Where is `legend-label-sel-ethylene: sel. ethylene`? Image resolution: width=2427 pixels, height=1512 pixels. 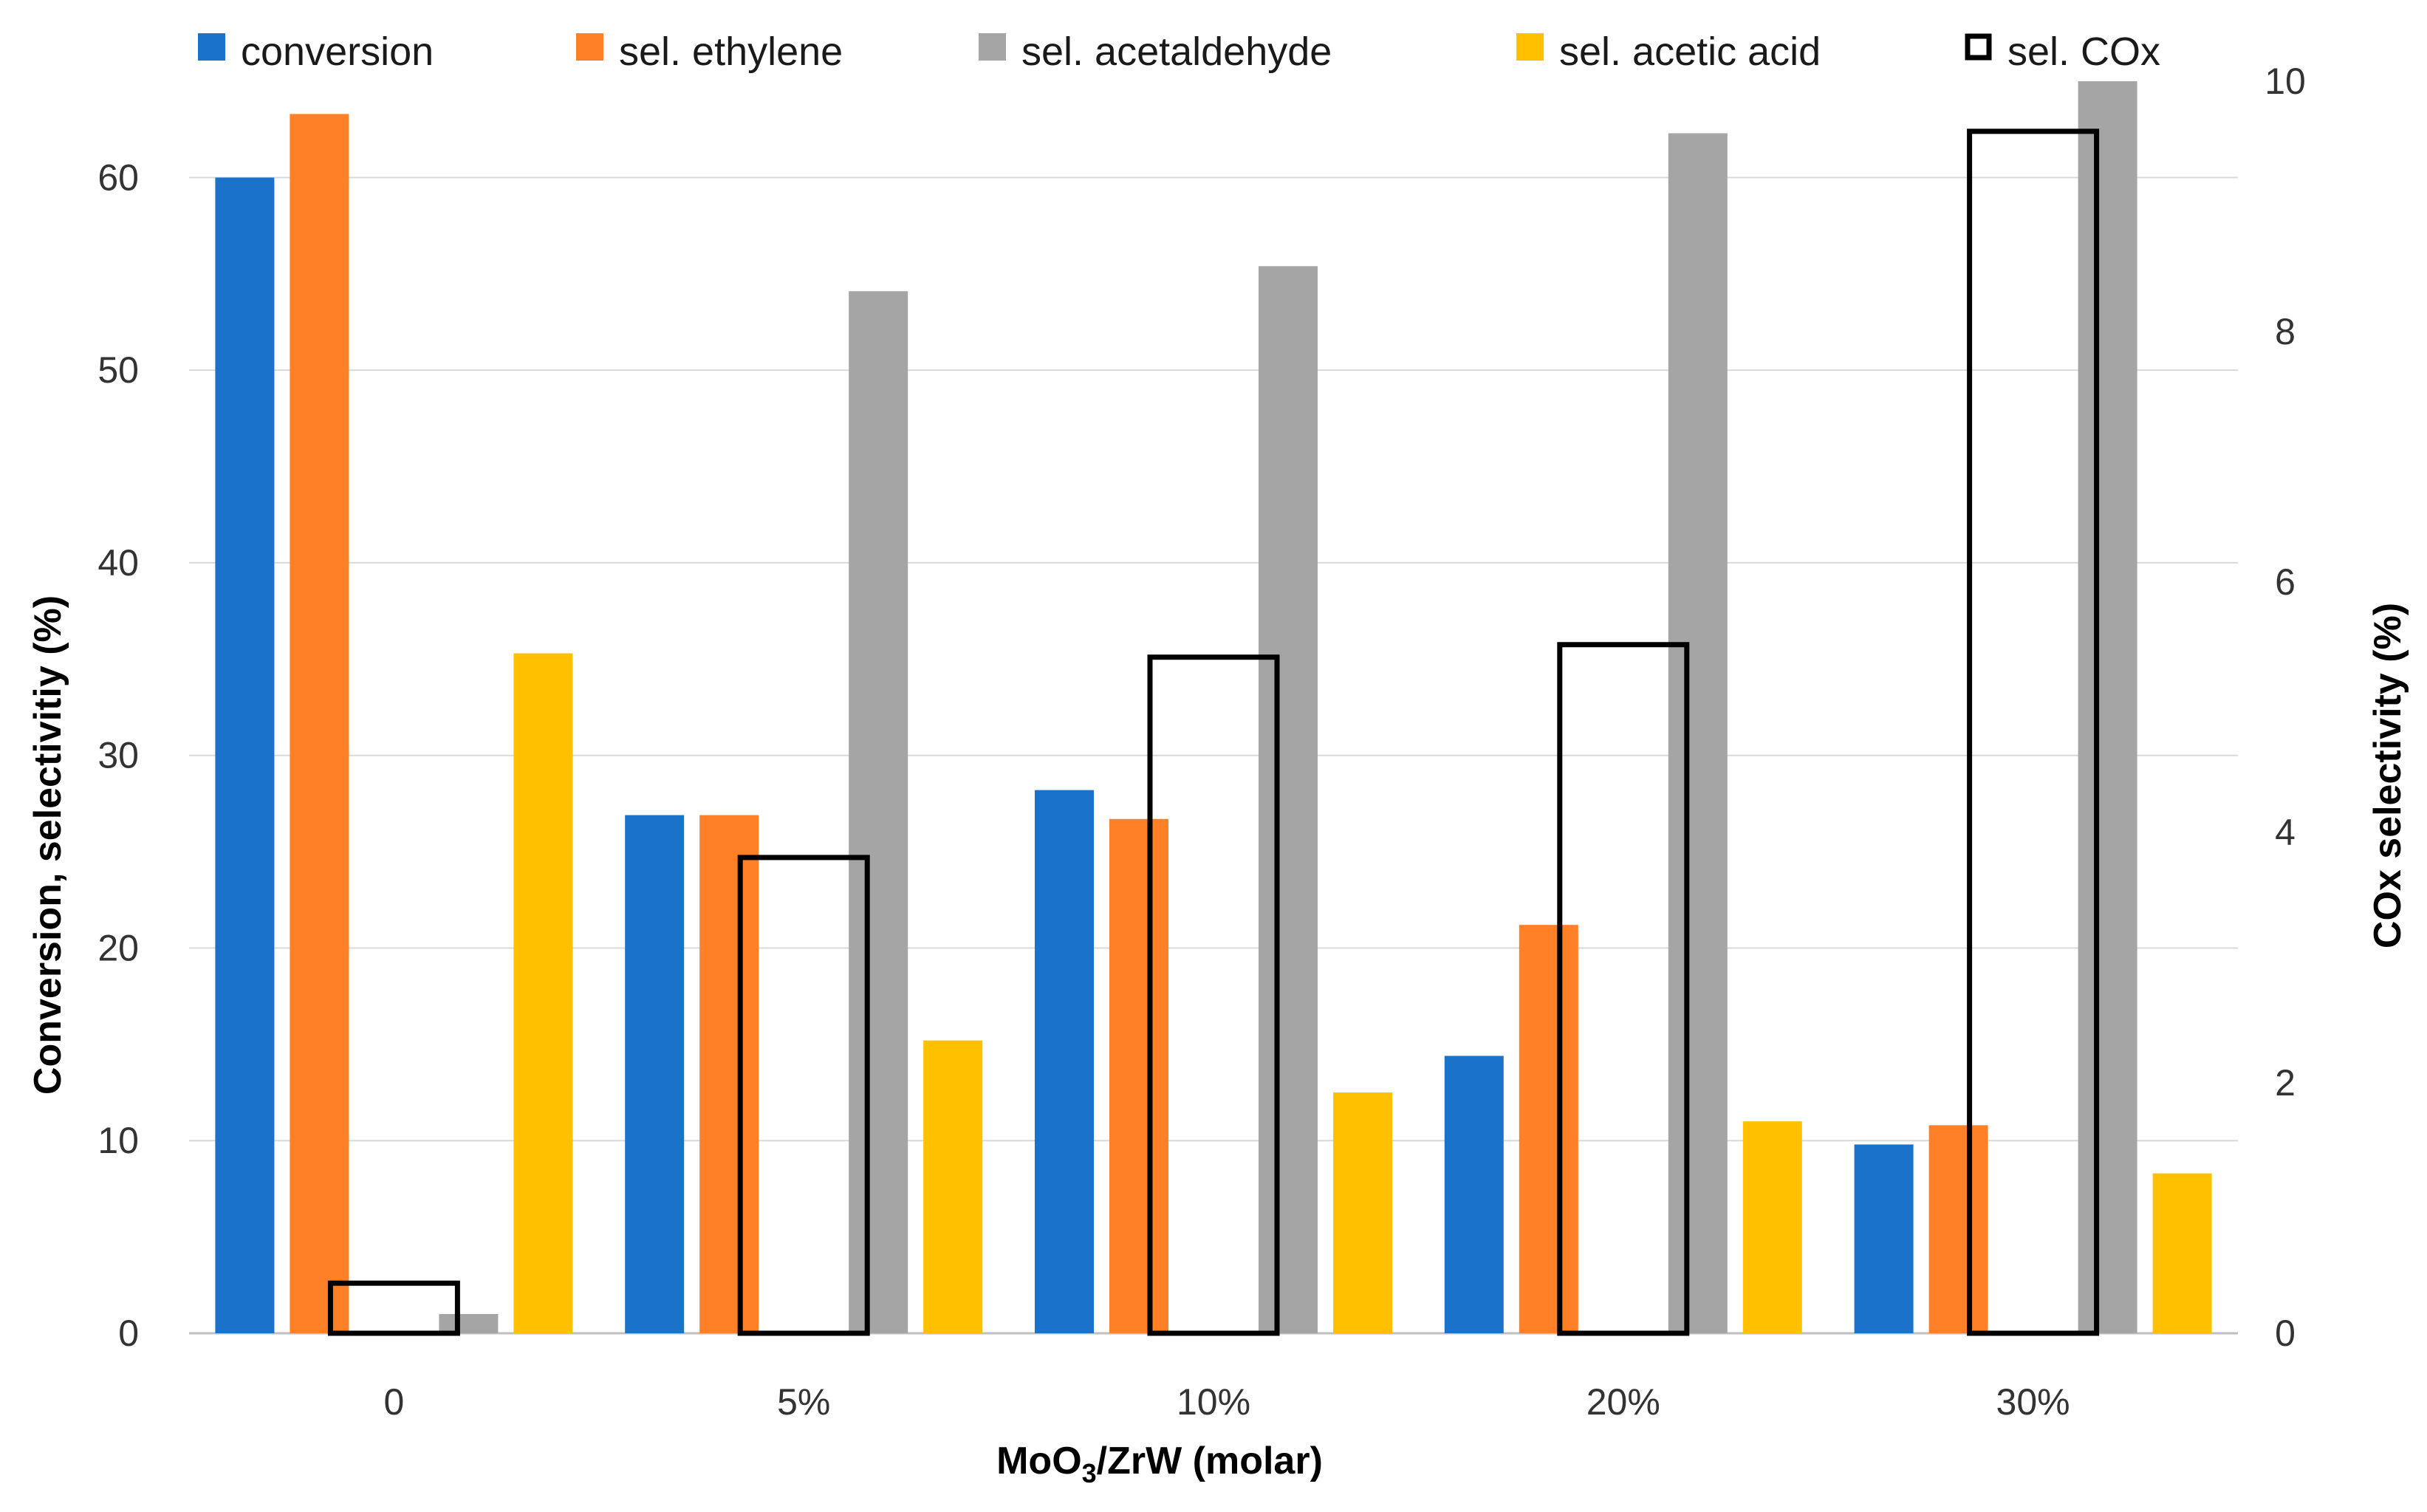
legend-label-sel-ethylene: sel. ethylene is located at coordinates (731, 52).